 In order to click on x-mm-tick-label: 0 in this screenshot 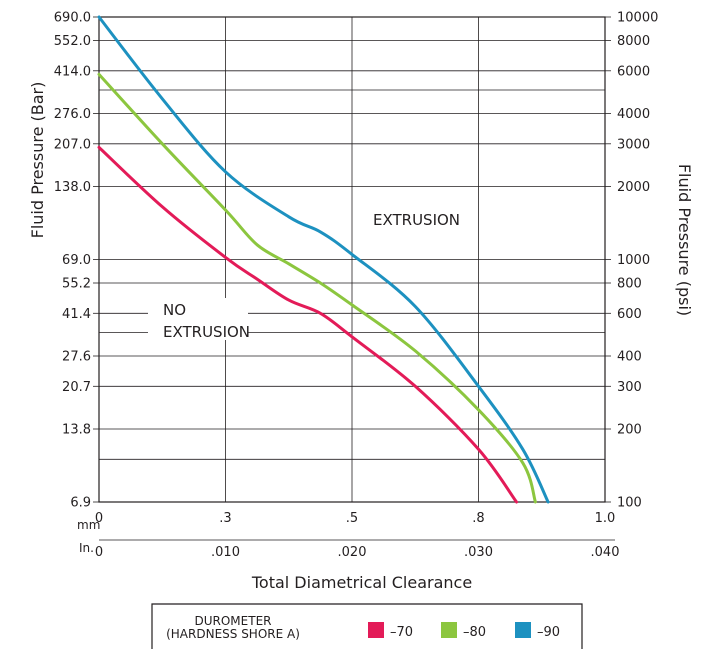, I will do `click(99, 518)`.